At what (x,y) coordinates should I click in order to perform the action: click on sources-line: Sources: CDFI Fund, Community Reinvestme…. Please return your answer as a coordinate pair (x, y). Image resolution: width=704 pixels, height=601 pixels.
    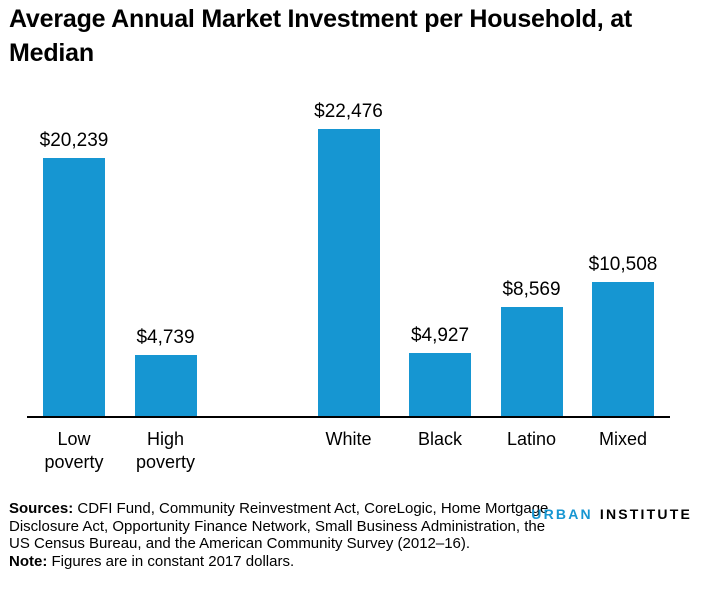
    Looking at the image, I should click on (283, 526).